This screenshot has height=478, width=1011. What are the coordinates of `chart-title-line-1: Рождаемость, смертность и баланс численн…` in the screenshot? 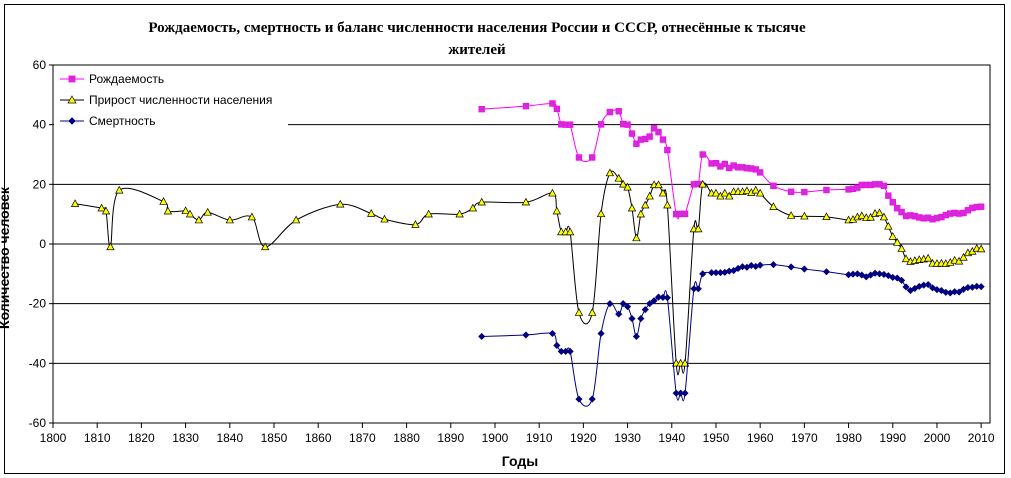 It's located at (477, 28).